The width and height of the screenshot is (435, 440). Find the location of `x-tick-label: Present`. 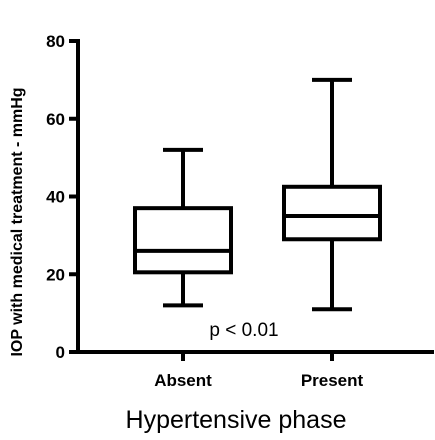

x-tick-label: Present is located at coordinates (332, 380).